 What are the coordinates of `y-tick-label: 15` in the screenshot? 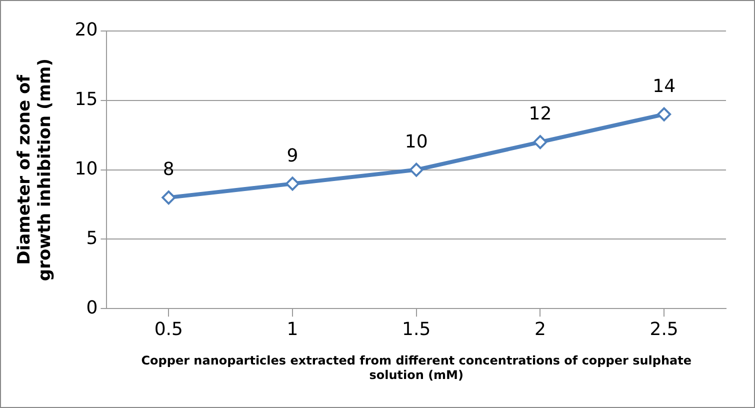 It's located at (86, 99).